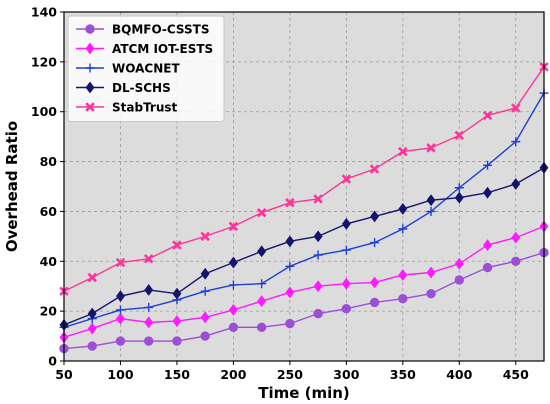 The width and height of the screenshot is (550, 404). What do you see at coordinates (44, 61) in the screenshot?
I see `y-tick-label: 120` at bounding box center [44, 61].